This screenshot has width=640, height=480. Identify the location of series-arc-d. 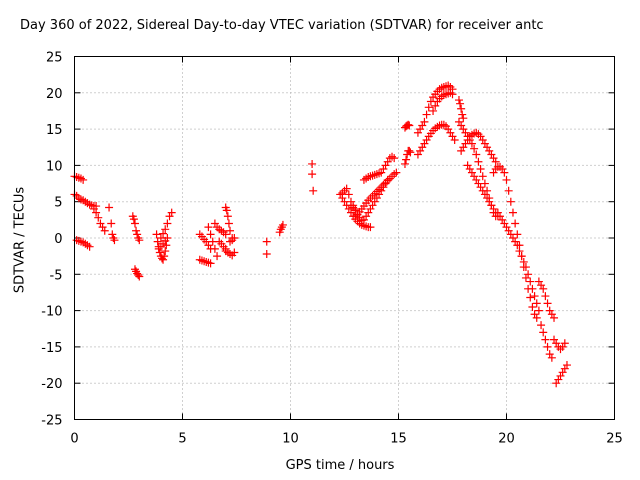
(99, 219).